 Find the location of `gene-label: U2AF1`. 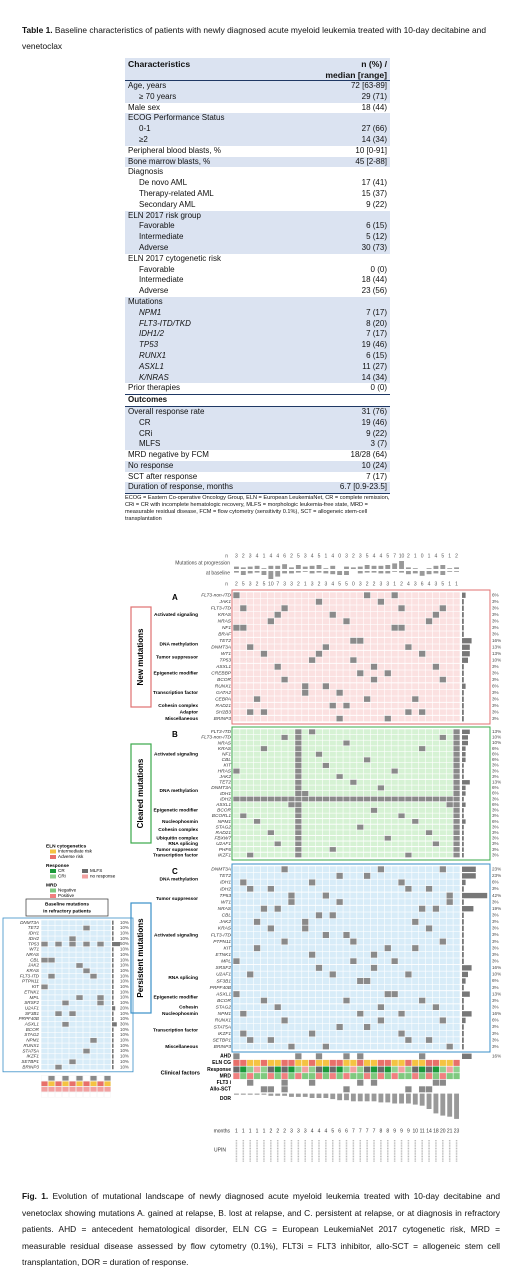

gene-label: U2AF1 is located at coordinates (32, 1007).